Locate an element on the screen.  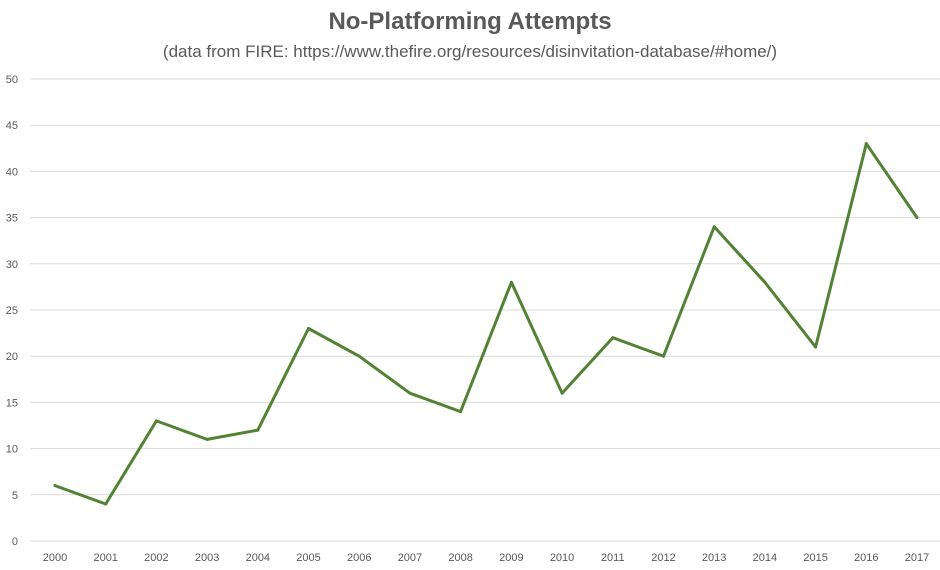
x-tick-label: 2002 is located at coordinates (156, 558).